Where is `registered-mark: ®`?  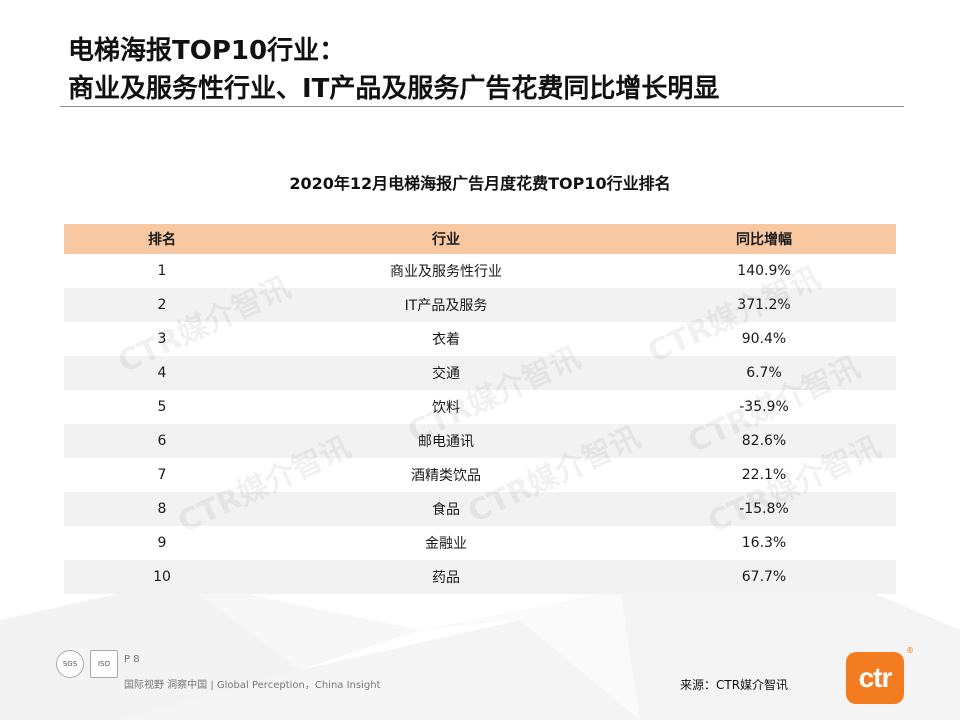
registered-mark: ® is located at coordinates (910, 650).